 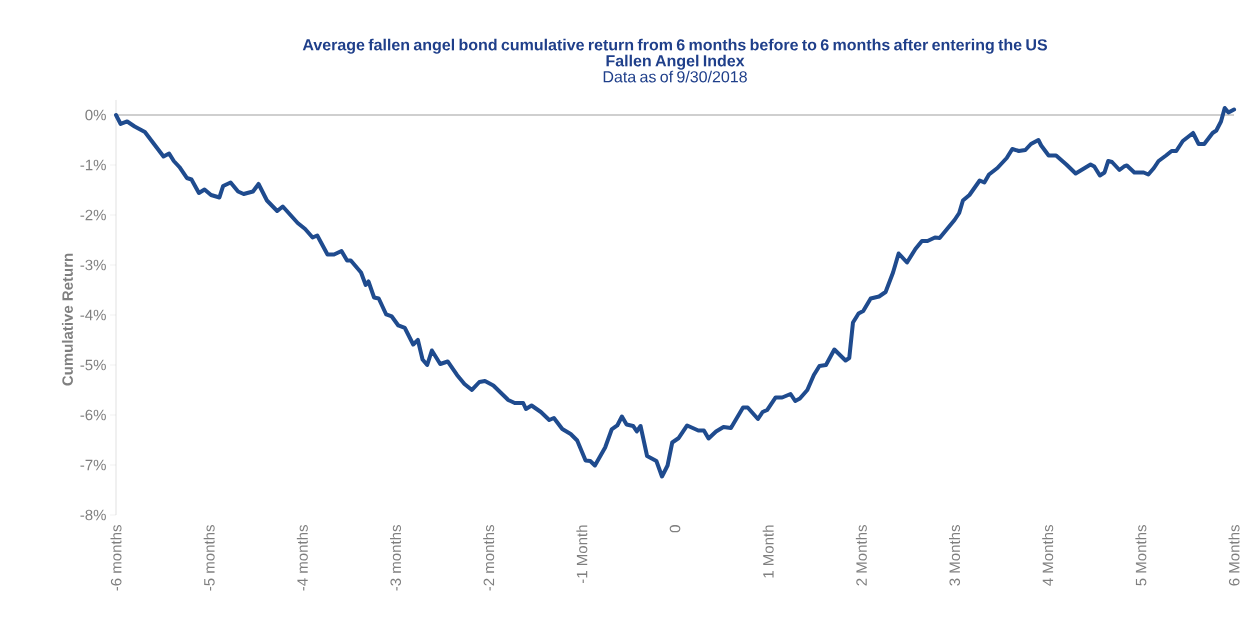 I want to click on x-tick-label: 3 Months, so click(x=955, y=555).